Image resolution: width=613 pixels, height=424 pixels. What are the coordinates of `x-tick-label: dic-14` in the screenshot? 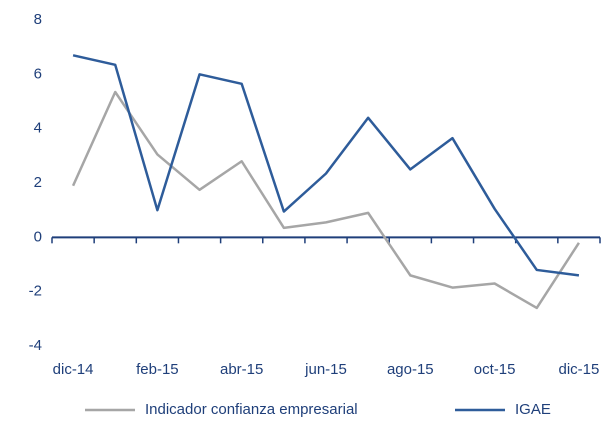 It's located at (73, 369).